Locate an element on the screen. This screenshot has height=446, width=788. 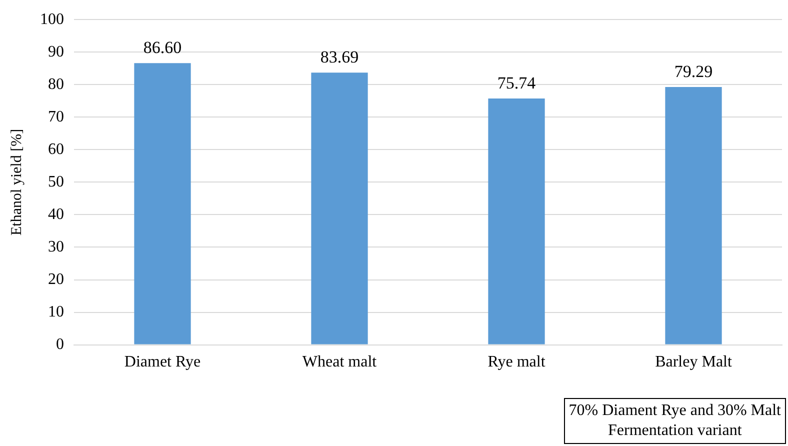
y-tick-label: 50 is located at coordinates (56, 181).